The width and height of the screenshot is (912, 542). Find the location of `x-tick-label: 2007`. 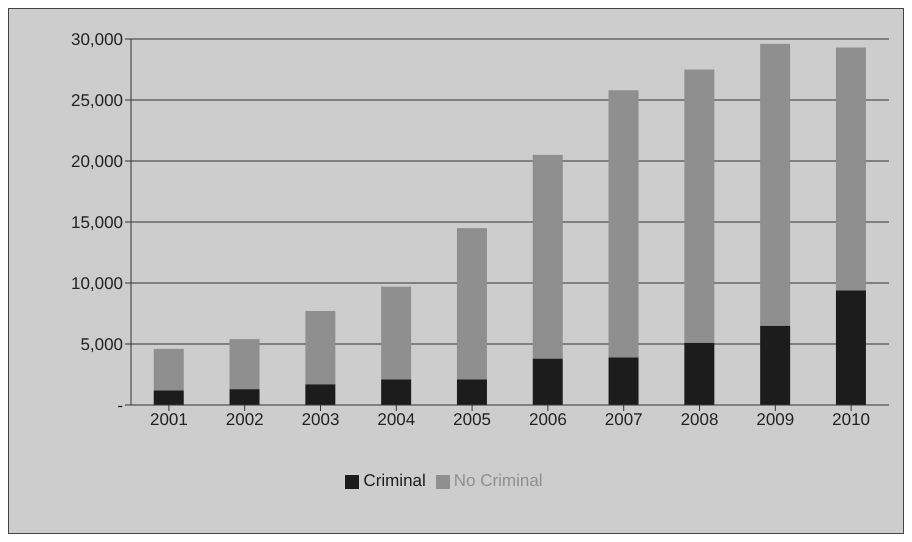

x-tick-label: 2007 is located at coordinates (623, 420).